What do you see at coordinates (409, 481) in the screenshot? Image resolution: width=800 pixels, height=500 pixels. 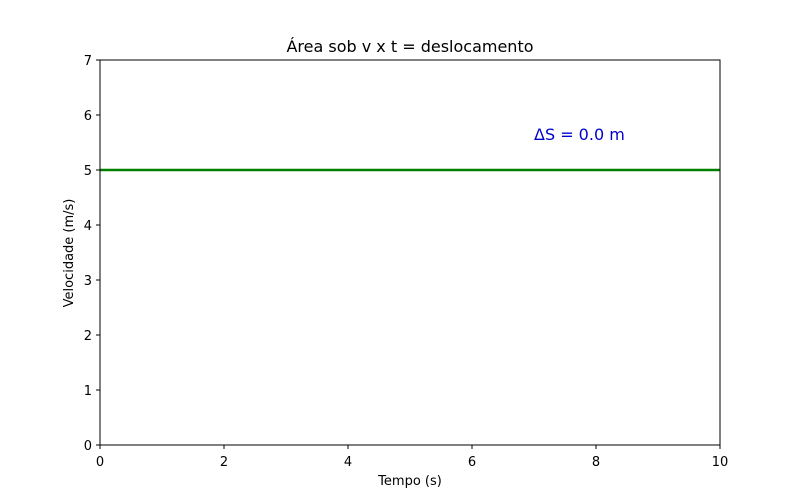 I see `x-axis-title: Tempo (s)` at bounding box center [409, 481].